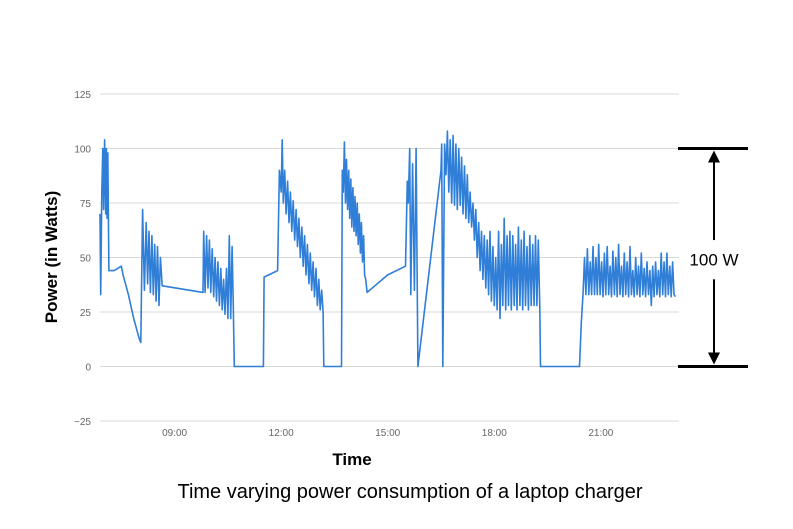 The height and width of the screenshot is (529, 793). What do you see at coordinates (51, 257) in the screenshot?
I see `y-axis-title: Power (in Watts)` at bounding box center [51, 257].